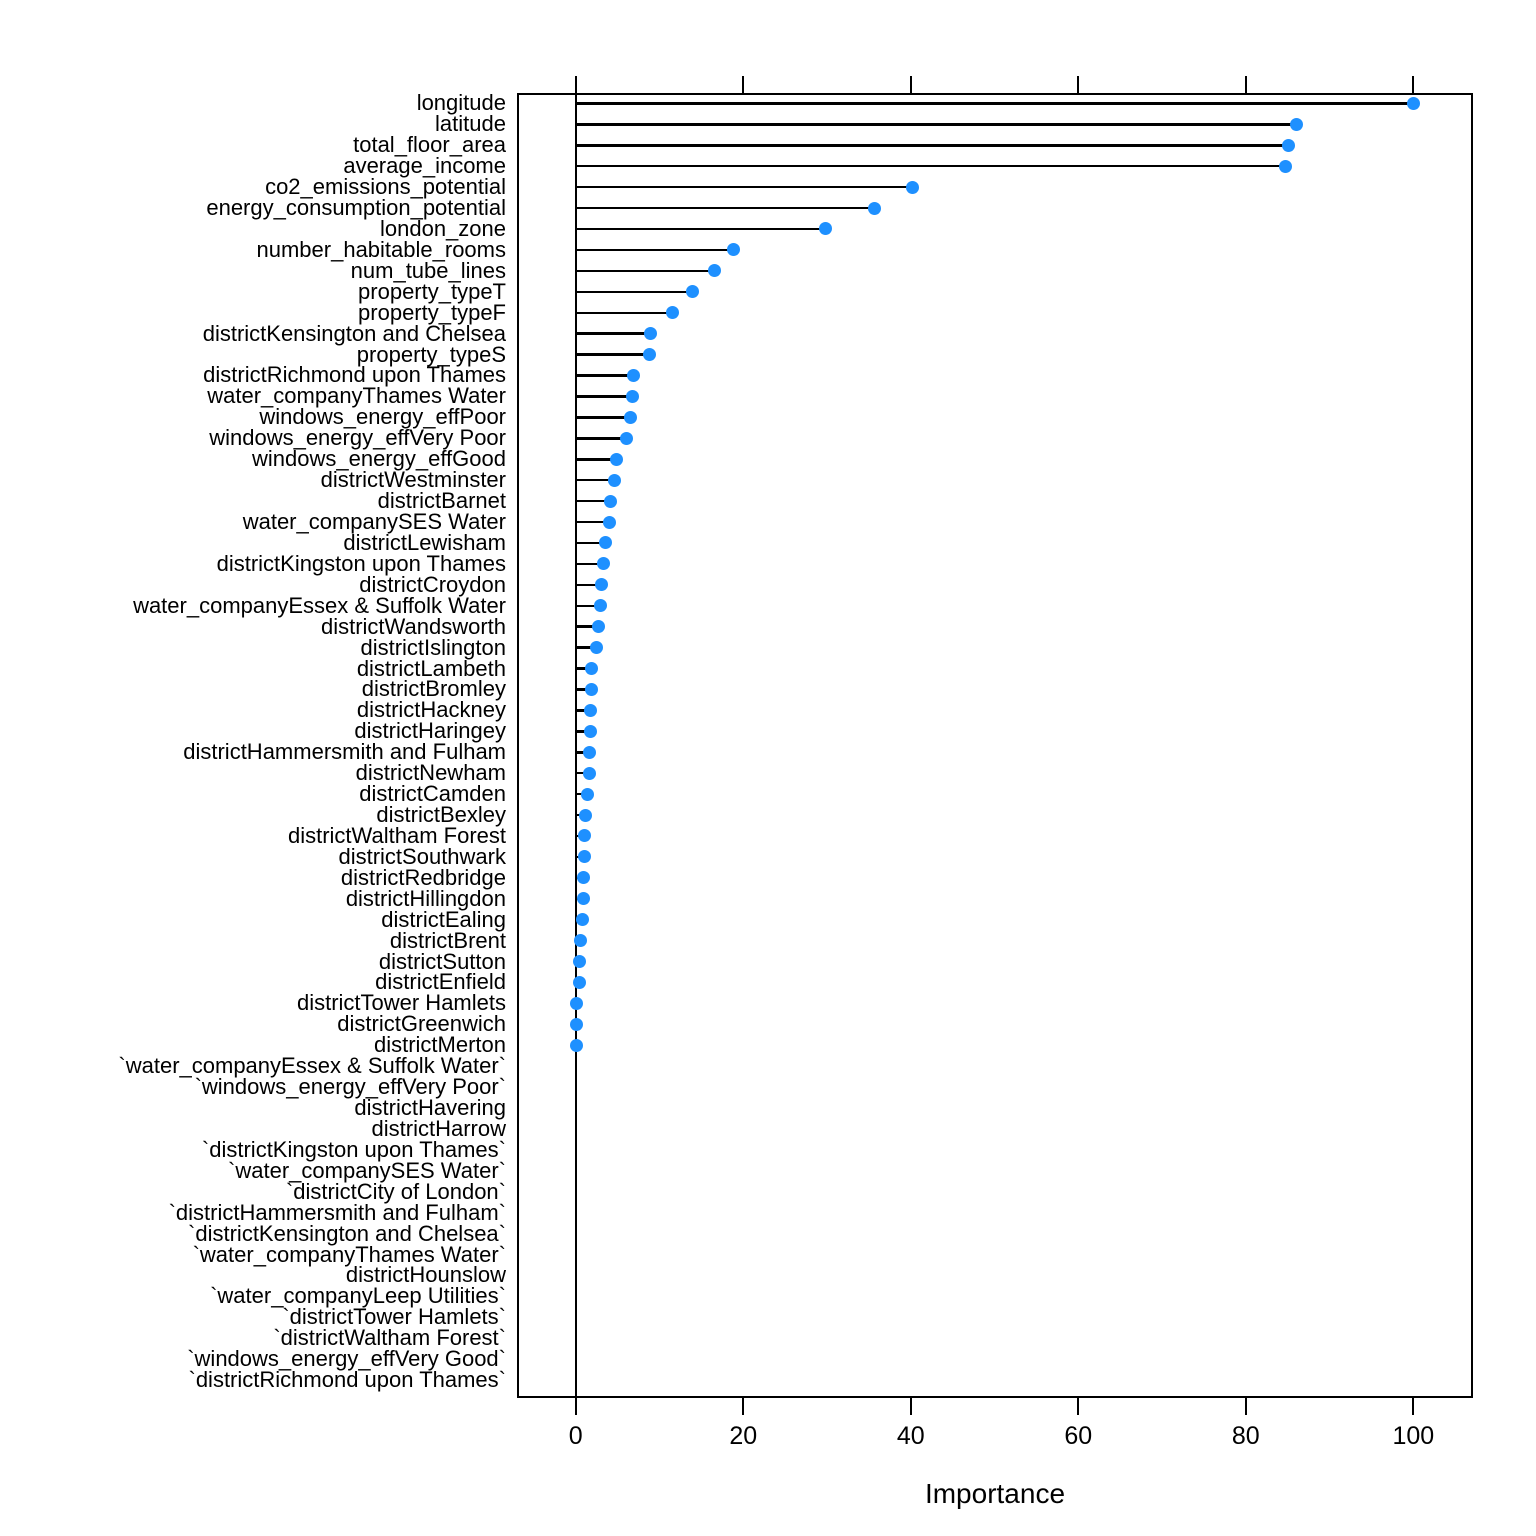 The height and width of the screenshot is (1536, 1536). What do you see at coordinates (470, 124) in the screenshot?
I see `y-axis-label: latitude` at bounding box center [470, 124].